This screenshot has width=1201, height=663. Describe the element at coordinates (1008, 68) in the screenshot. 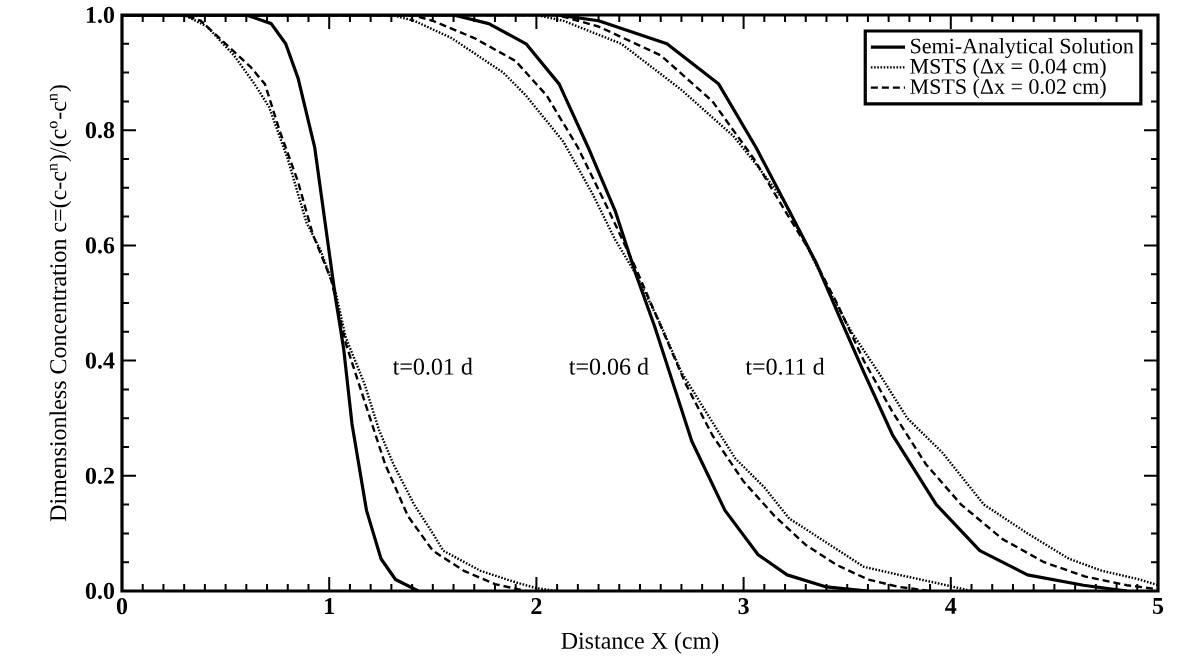

I see `legend-label: MSTS (Δx = 0.04 cm)` at that location.